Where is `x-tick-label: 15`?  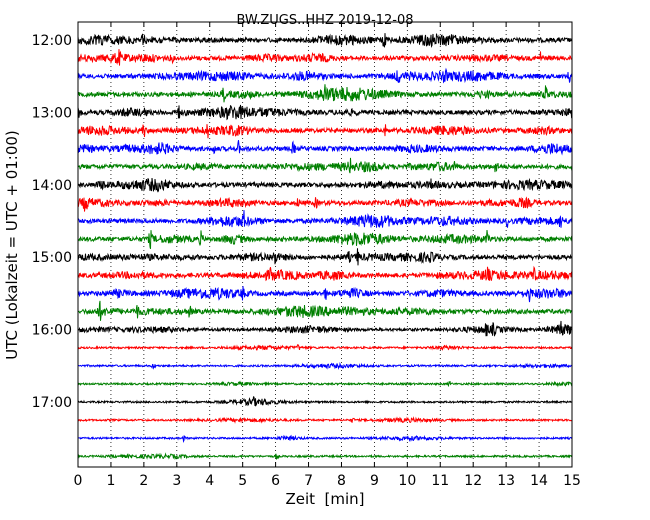
x-tick-label: 15 is located at coordinates (572, 481).